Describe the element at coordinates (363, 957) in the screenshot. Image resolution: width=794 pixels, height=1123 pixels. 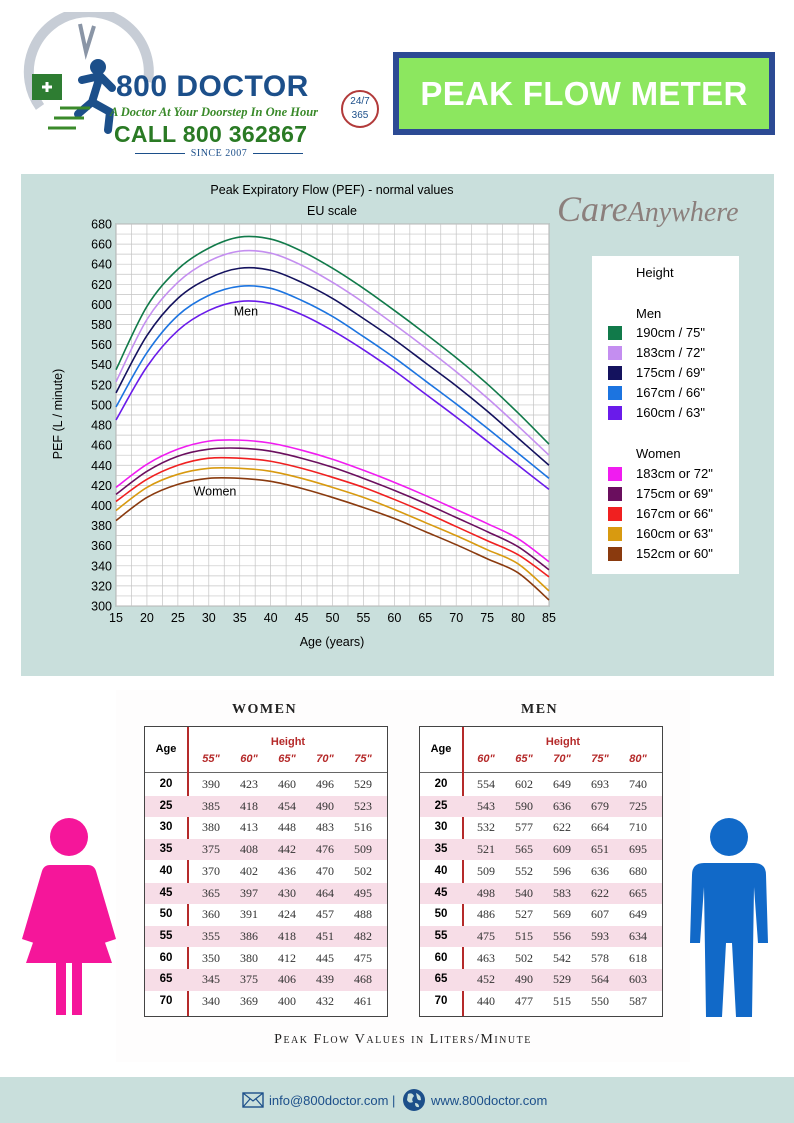
I see `value-cell: 475` at that location.